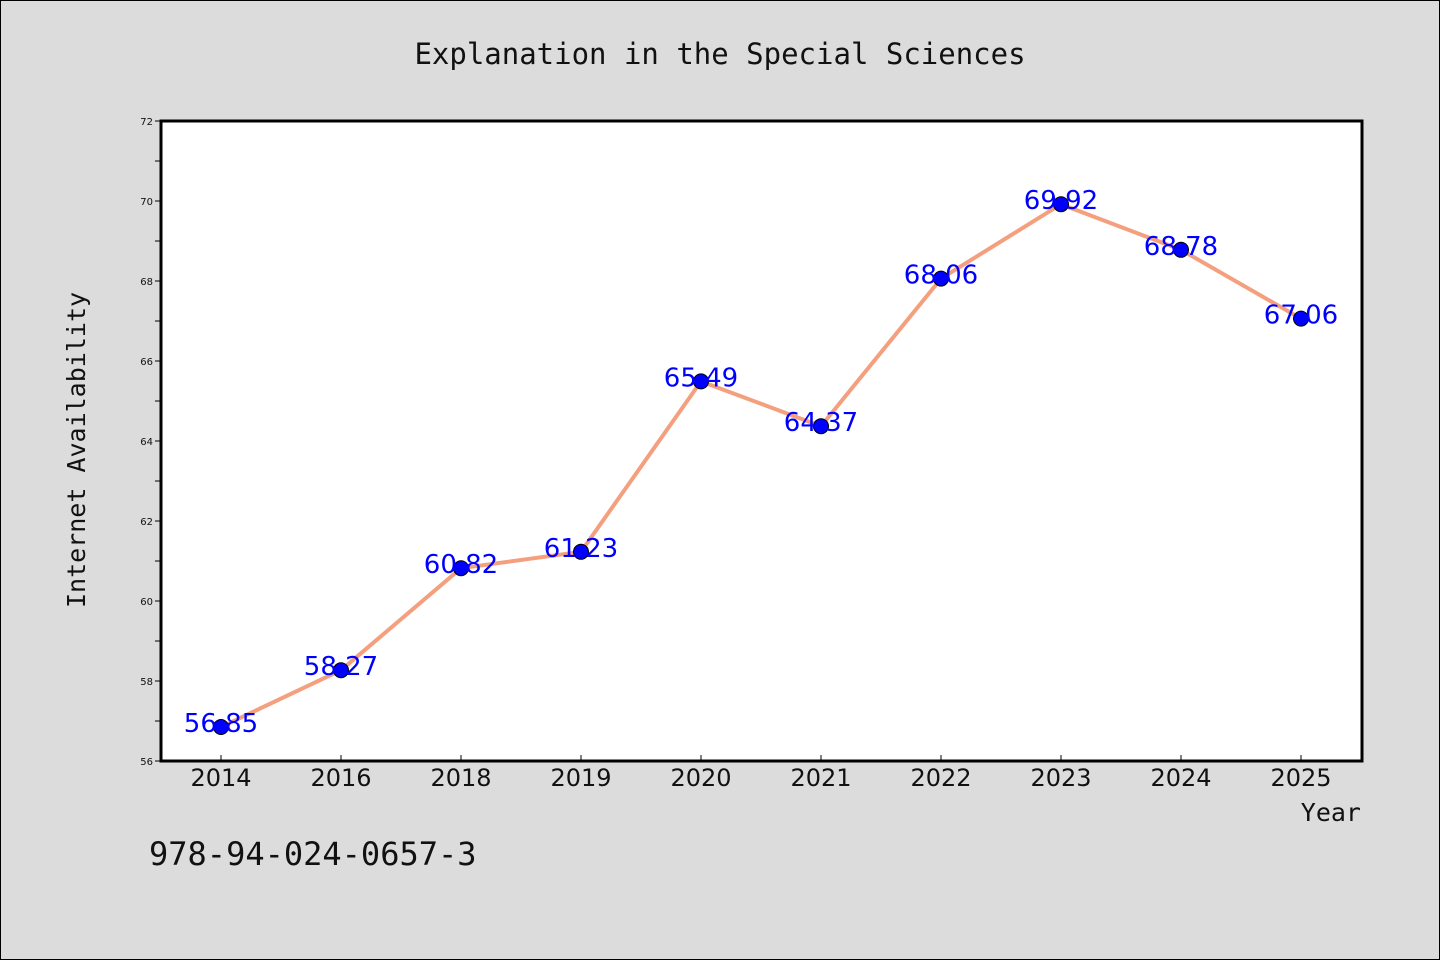 This screenshot has width=1440, height=960. What do you see at coordinates (1300, 778) in the screenshot?
I see `x-tick-label: 2025` at bounding box center [1300, 778].